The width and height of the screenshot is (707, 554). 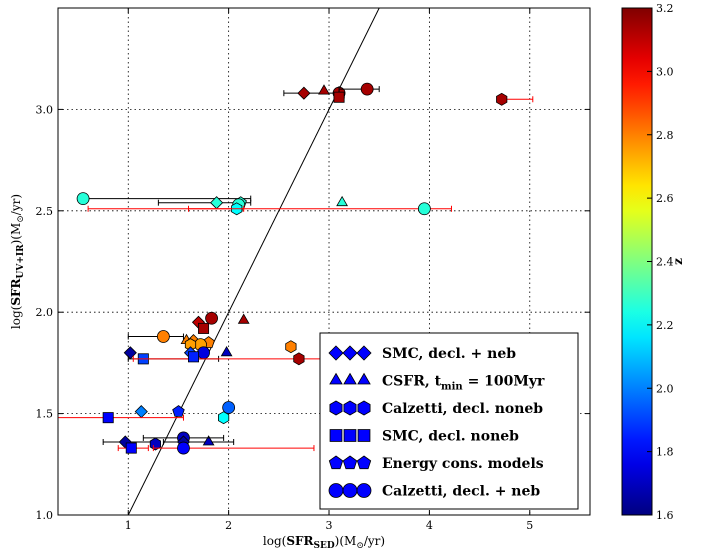 What do you see at coordinates (128, 525) in the screenshot?
I see `x-tick-label: 1` at bounding box center [128, 525].